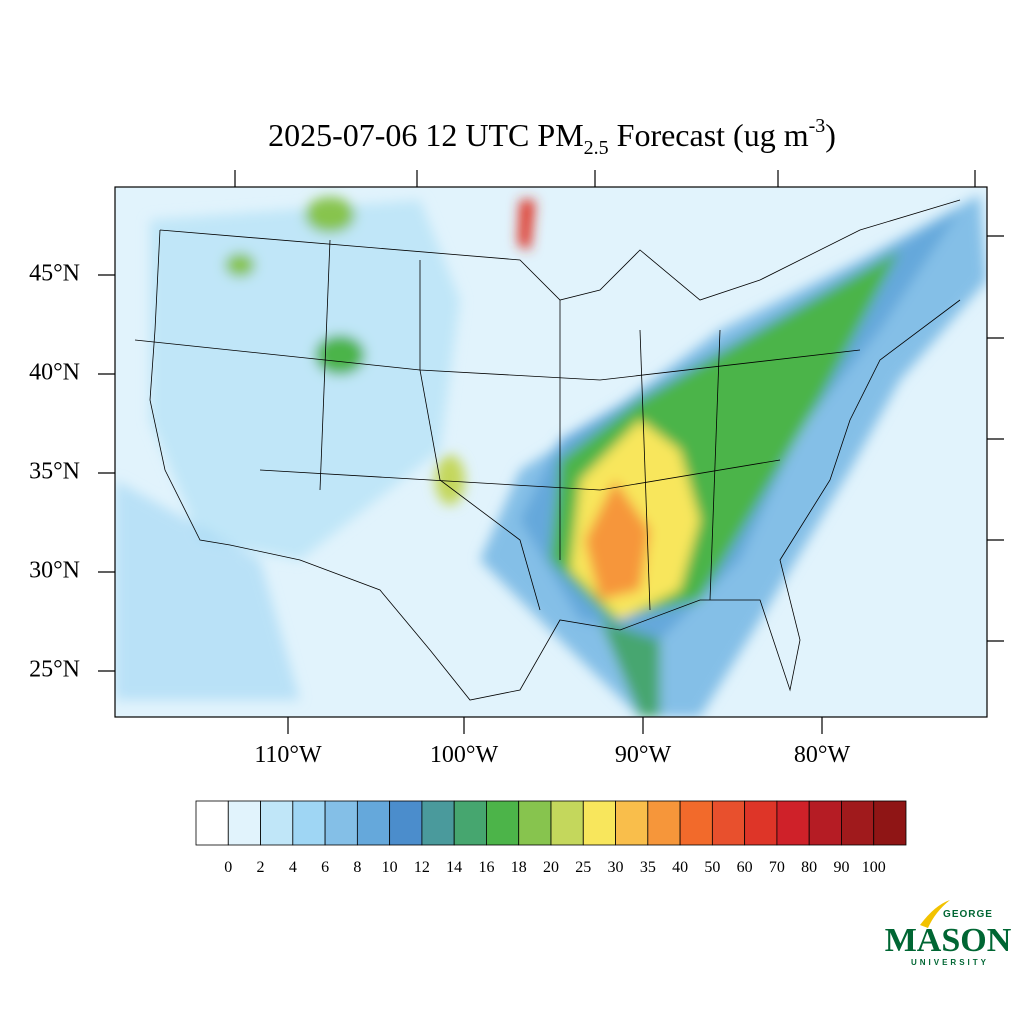 This screenshot has height=1024, width=1024. Describe the element at coordinates (390, 867) in the screenshot. I see `colorbar-label: 10` at that location.